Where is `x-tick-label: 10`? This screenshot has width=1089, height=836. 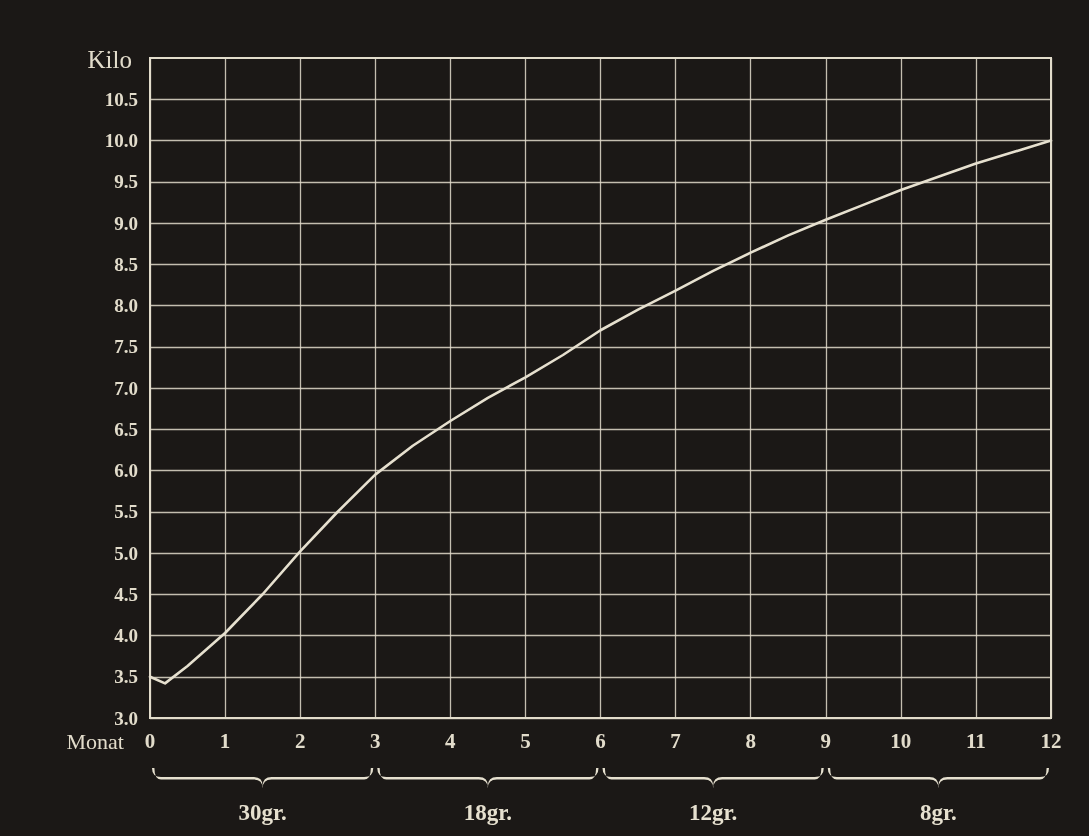
x-tick-label: 10 is located at coordinates (901, 740).